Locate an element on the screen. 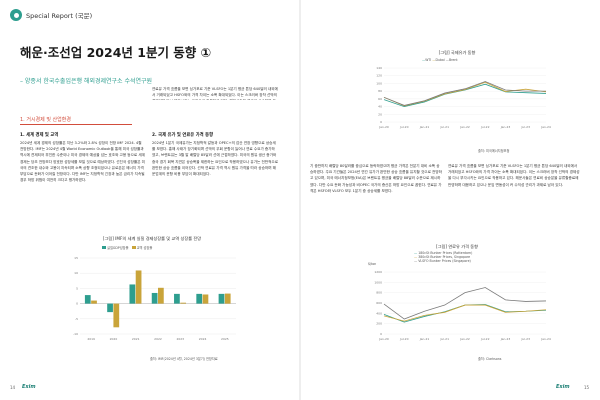  page-number-right: 15 is located at coordinates (587, 387).